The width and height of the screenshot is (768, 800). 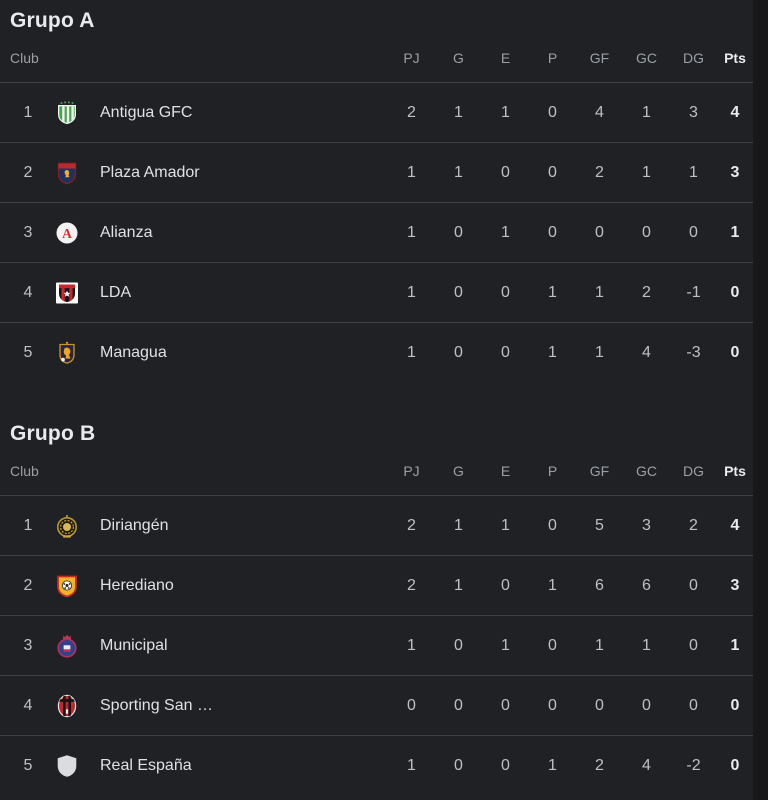 What do you see at coordinates (150, 172) in the screenshot?
I see `team-name: Plaza Amador` at bounding box center [150, 172].